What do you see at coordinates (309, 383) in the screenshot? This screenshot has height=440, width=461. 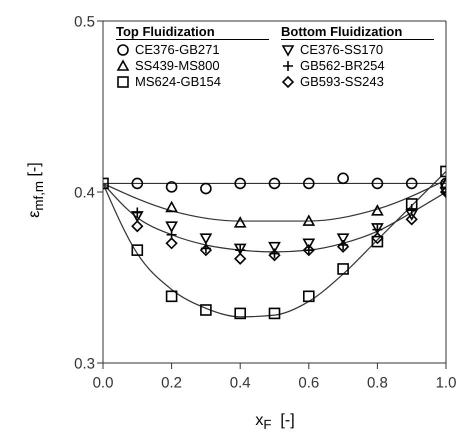 I see `x-tick-label: 0.6` at bounding box center [309, 383].